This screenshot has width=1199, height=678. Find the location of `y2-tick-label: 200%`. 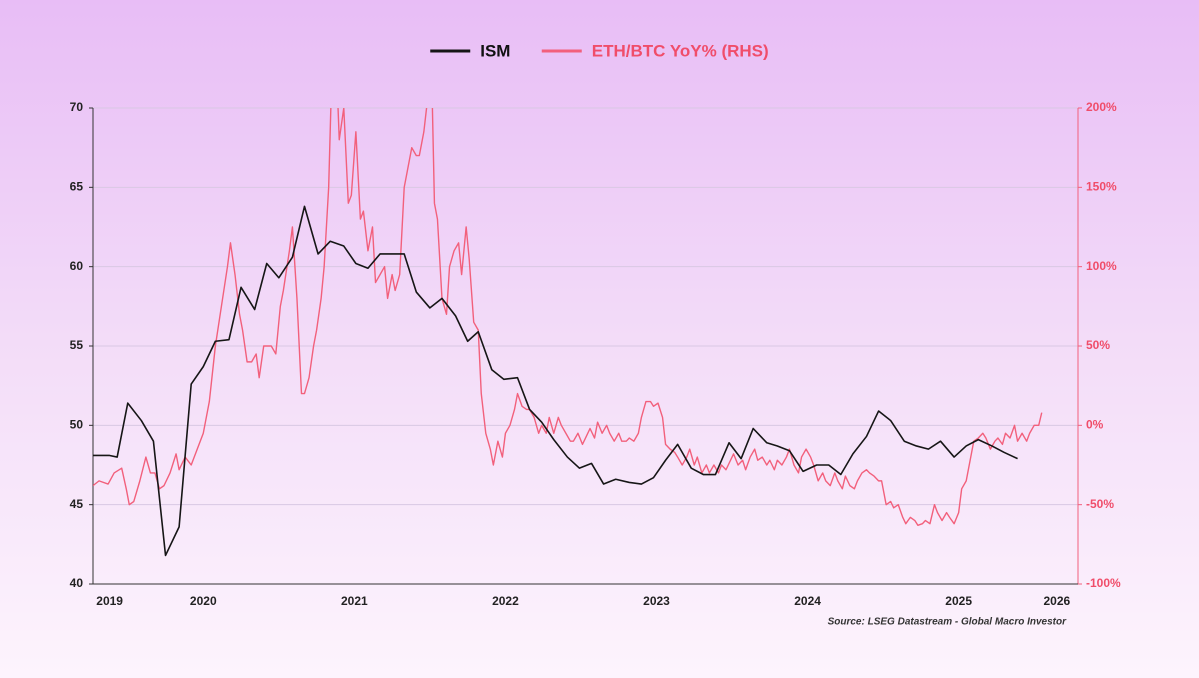

y2-tick-label: 200% is located at coordinates (1101, 107).